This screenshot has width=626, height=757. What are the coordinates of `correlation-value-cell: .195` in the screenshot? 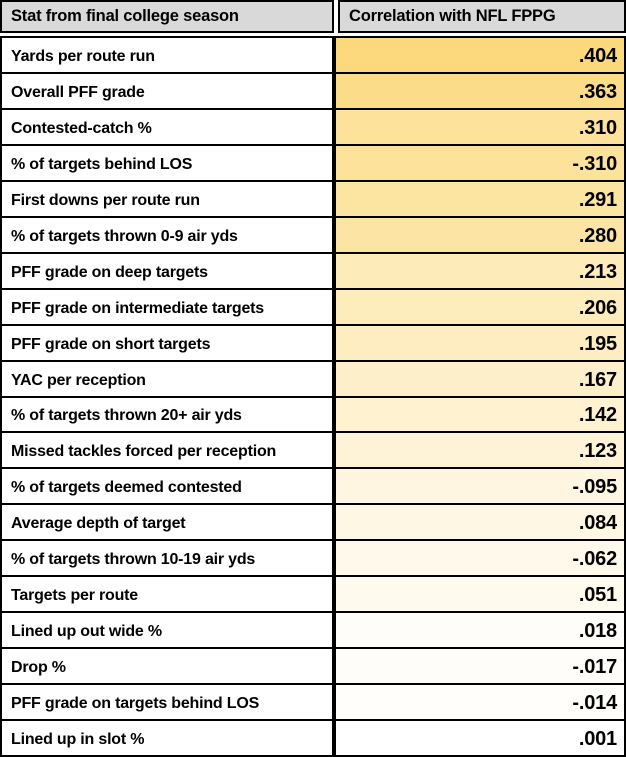 It's located at (480, 342).